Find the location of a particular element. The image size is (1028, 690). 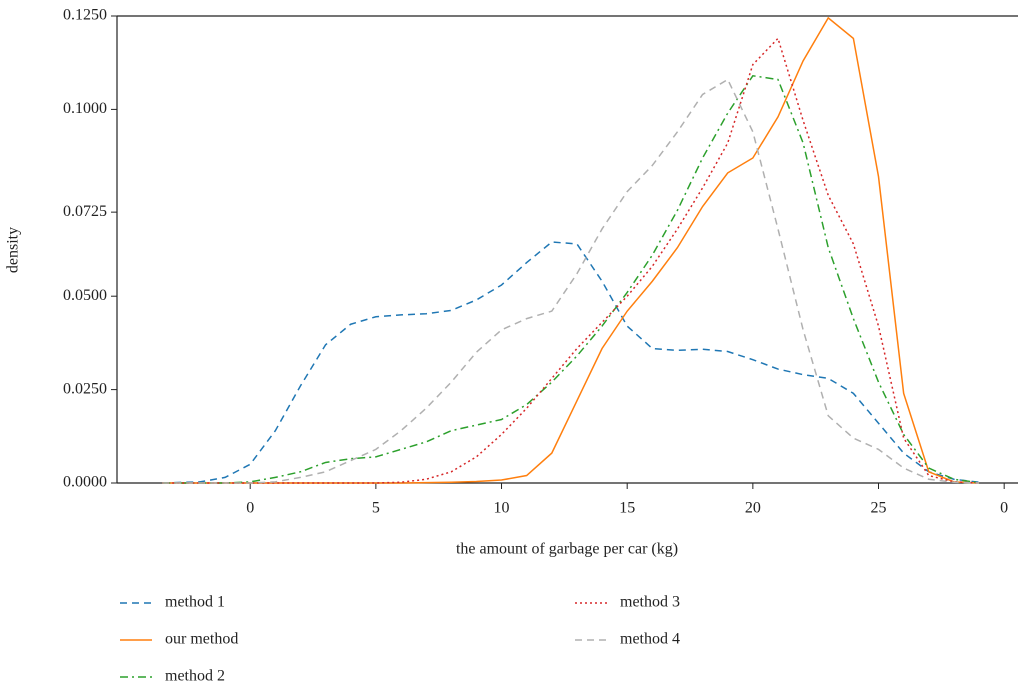

y-tick-label: 0.0250 is located at coordinates (85, 388).